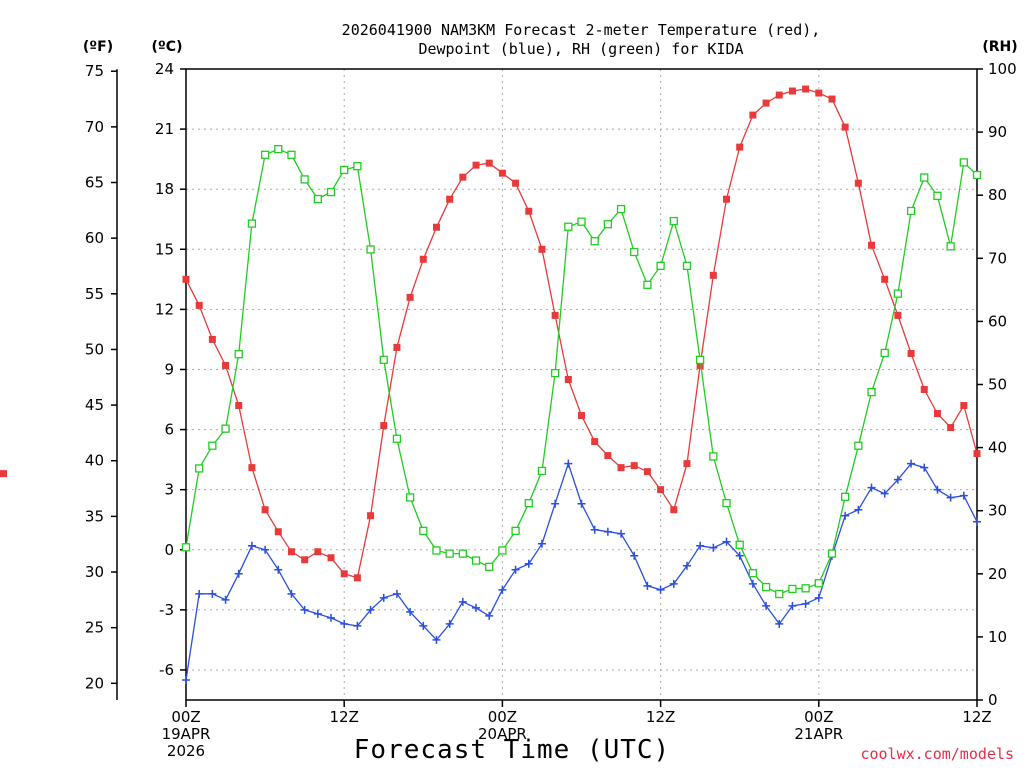  I want to click on fahrenheit-unit-label: (ºF), so click(98, 47).